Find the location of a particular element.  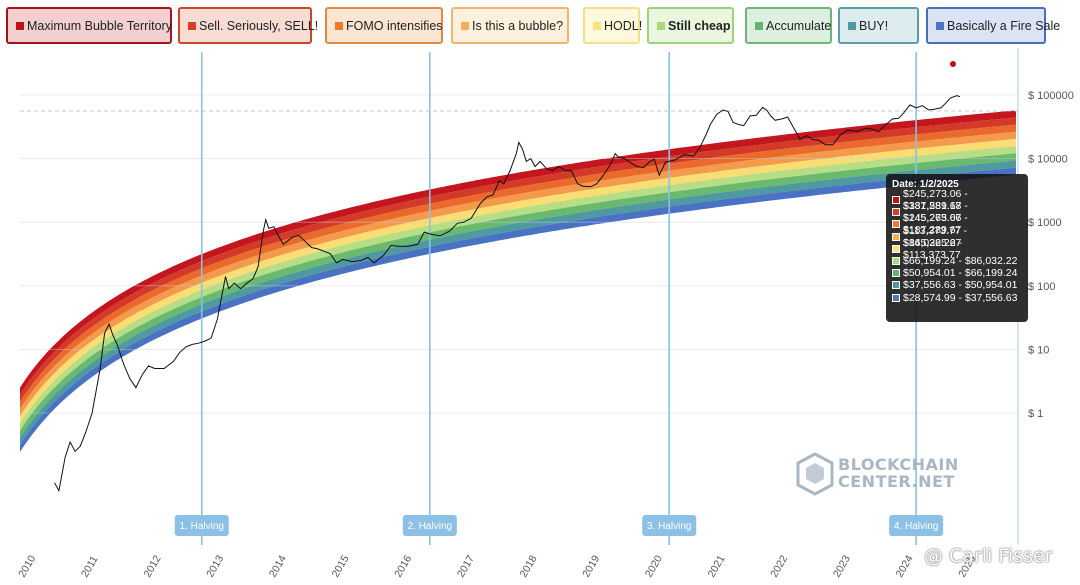

tooltip-row: $145,265.67 - $187,289.67 is located at coordinates (957, 224).